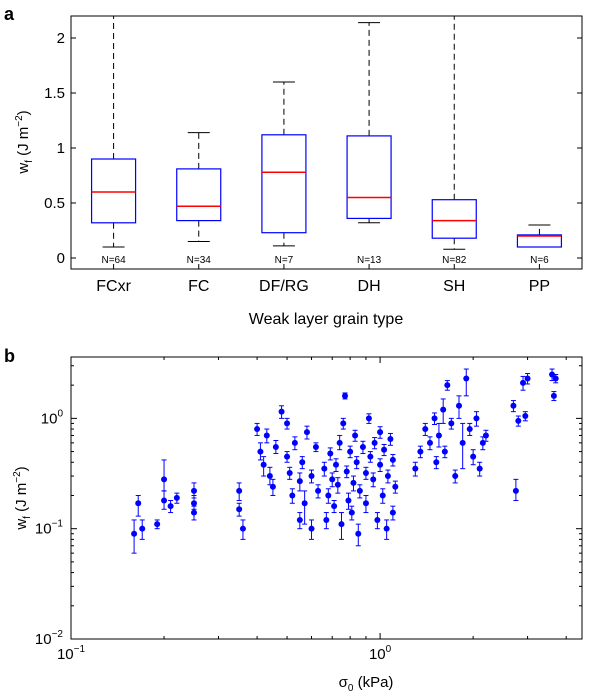 Image resolution: width=595 pixels, height=693 pixels. What do you see at coordinates (61, 38) in the screenshot?
I see `y-tick-label: 2` at bounding box center [61, 38].